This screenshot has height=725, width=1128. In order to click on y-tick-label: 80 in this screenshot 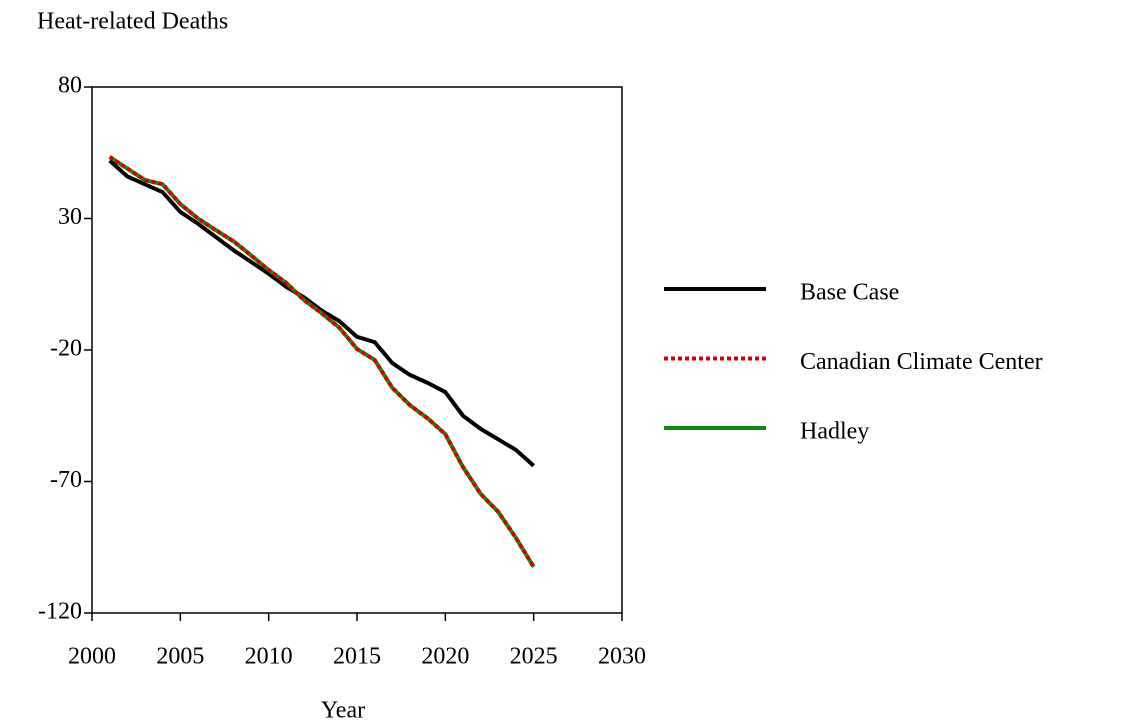, I will do `click(70, 86)`.